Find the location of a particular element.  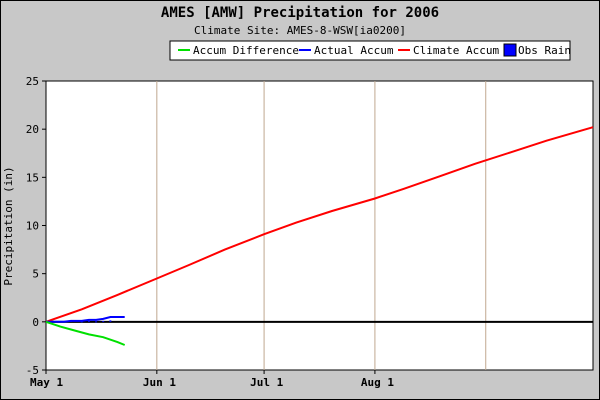

y-tick-label: 15 is located at coordinates (32, 177).